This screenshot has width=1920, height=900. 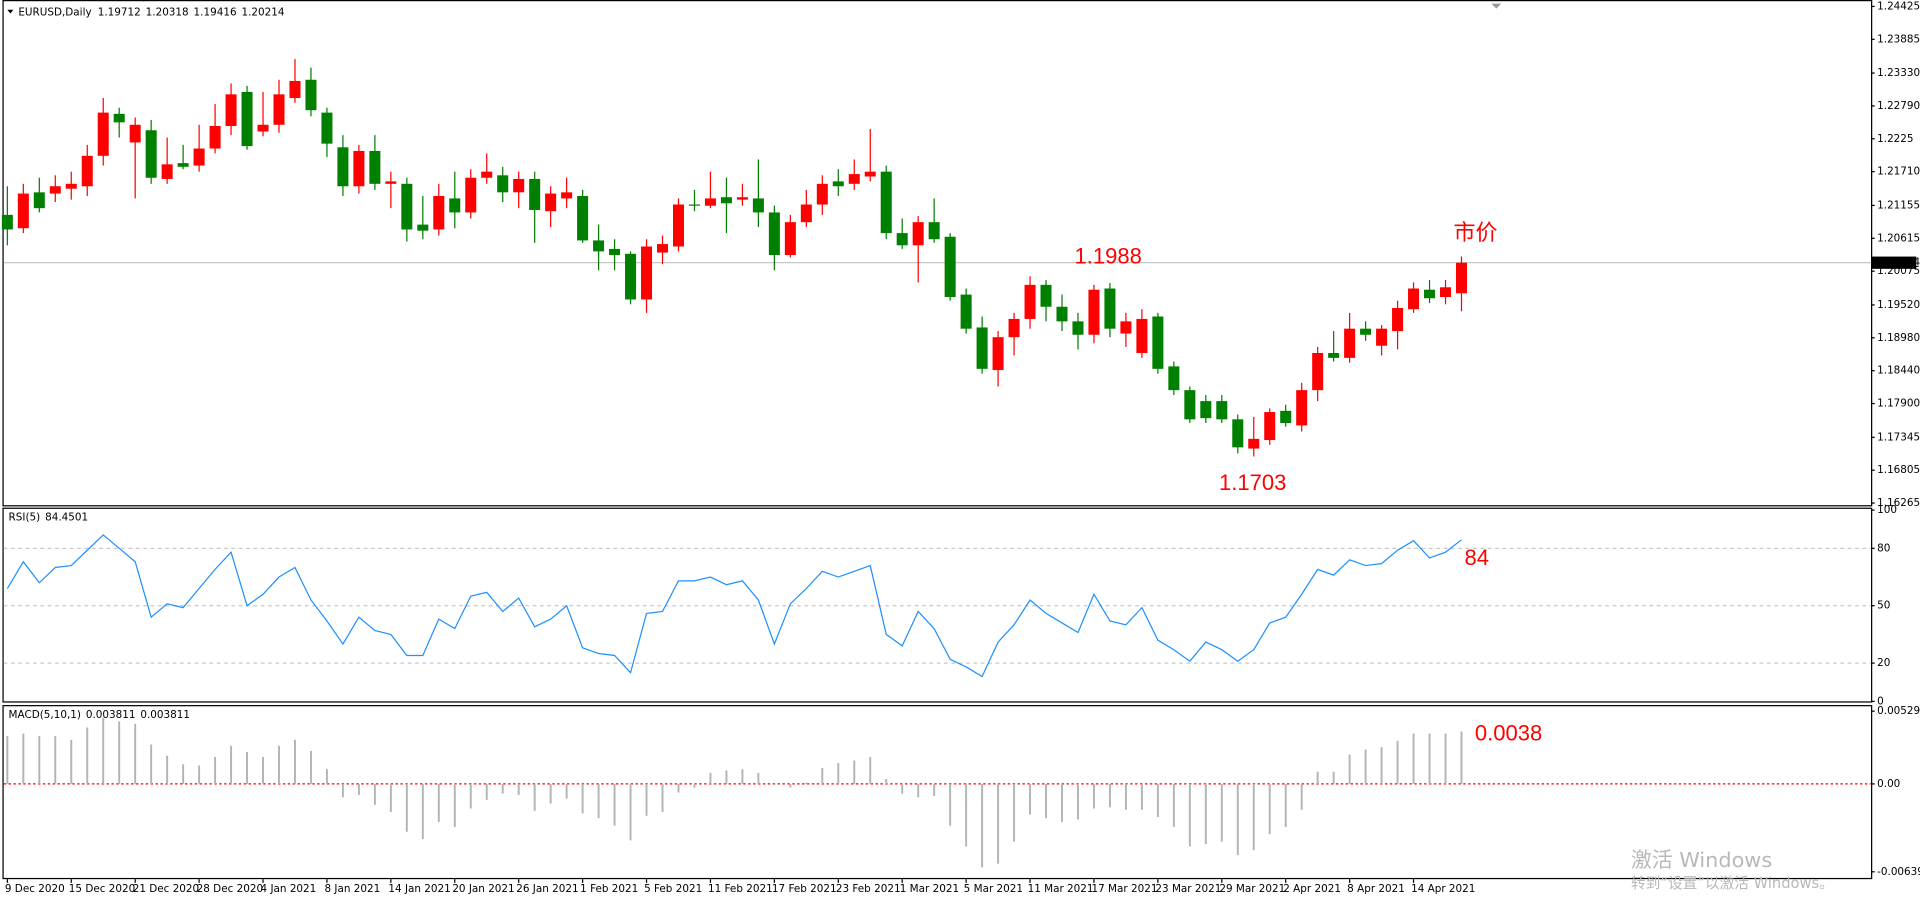 I want to click on annotation: 0.0038, so click(x=1508, y=732).